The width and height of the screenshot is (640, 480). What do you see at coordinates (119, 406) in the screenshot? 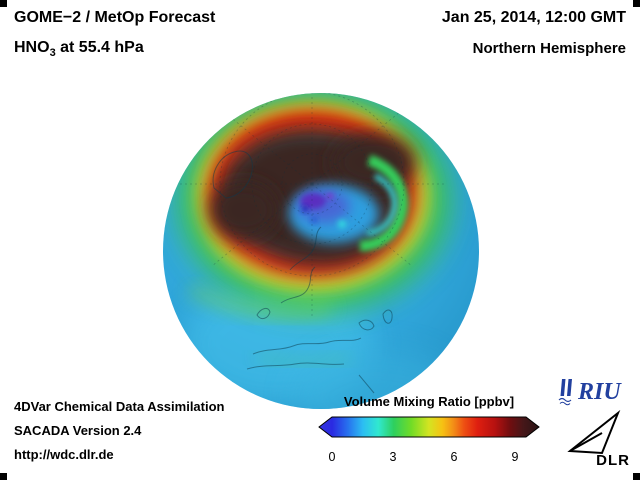
I see `assimilation-label: 4DVar Chemical Data Assimilation` at bounding box center [119, 406].